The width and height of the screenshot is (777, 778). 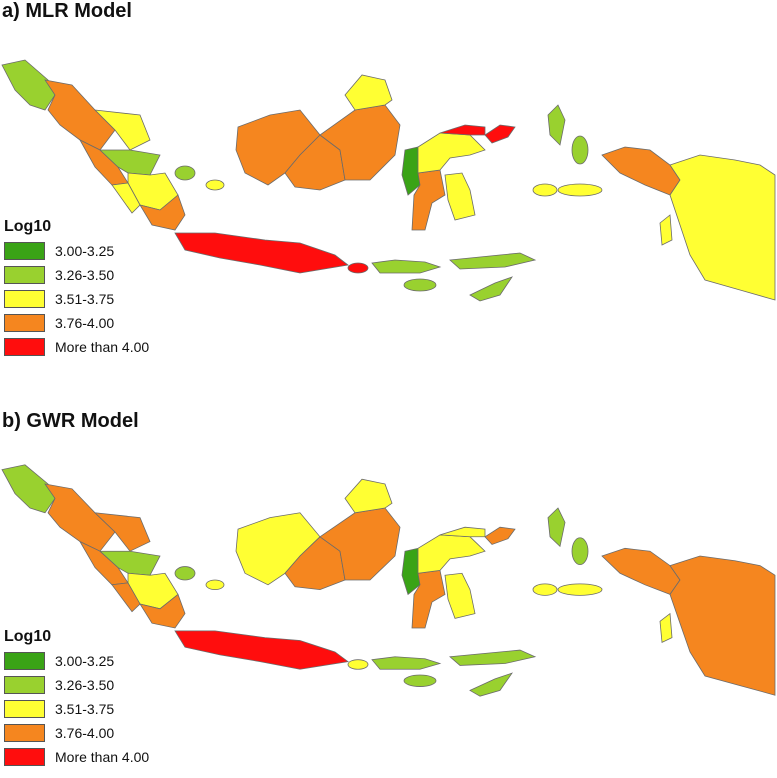 I want to click on panel-title: b) GWR Model, so click(x=70, y=421).